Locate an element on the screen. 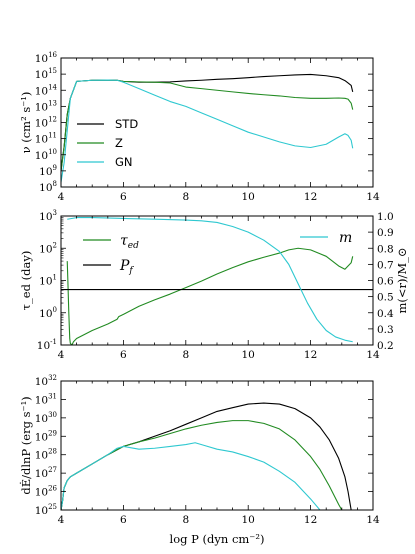 The image size is (415, 554). y-tick-label: 10³ is located at coordinates (48, 216).